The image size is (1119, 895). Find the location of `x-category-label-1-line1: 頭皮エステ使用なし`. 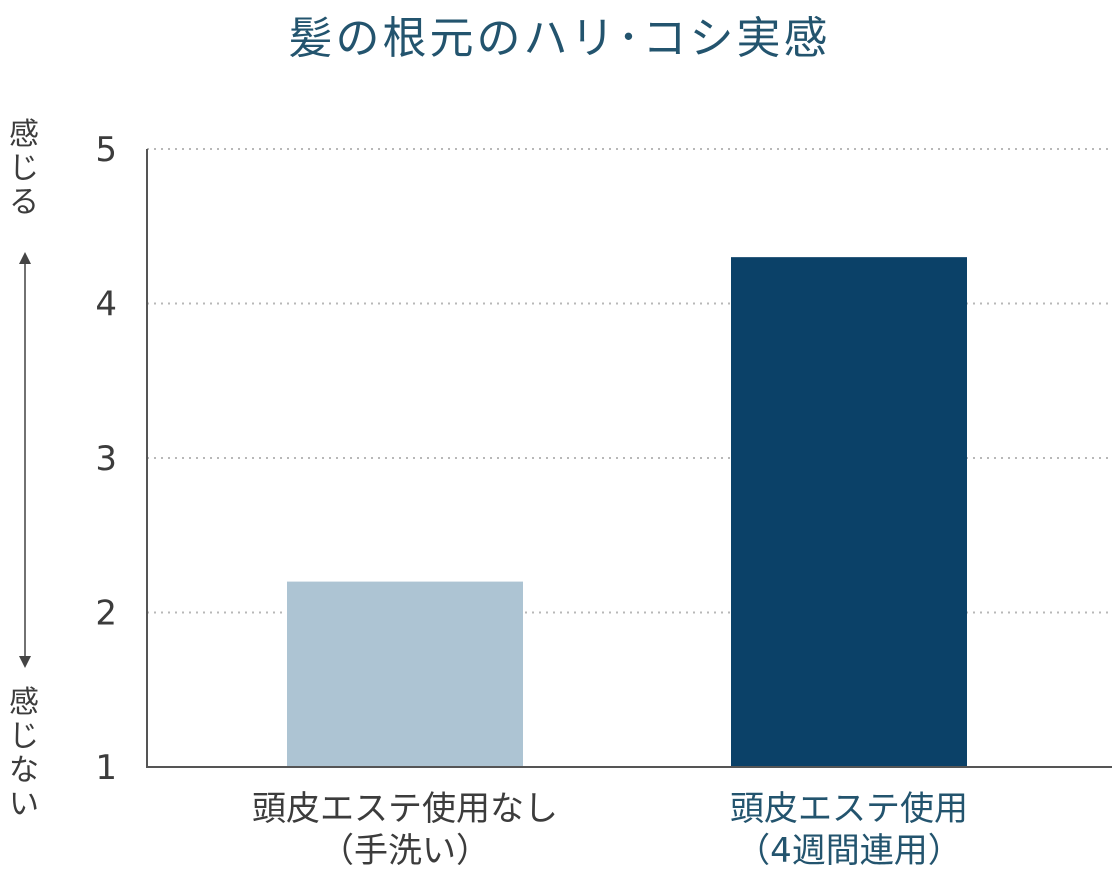

x-category-label-1-line1: 頭皮エステ使用なし is located at coordinates (405, 809).